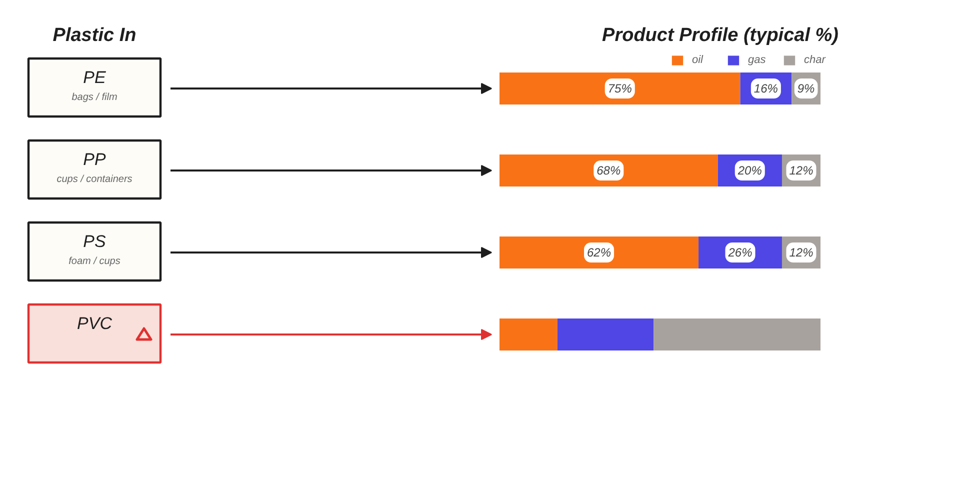 The height and width of the screenshot is (500, 960). What do you see at coordinates (720, 35) in the screenshot?
I see `chart-title: Product Profile (typical %)` at bounding box center [720, 35].